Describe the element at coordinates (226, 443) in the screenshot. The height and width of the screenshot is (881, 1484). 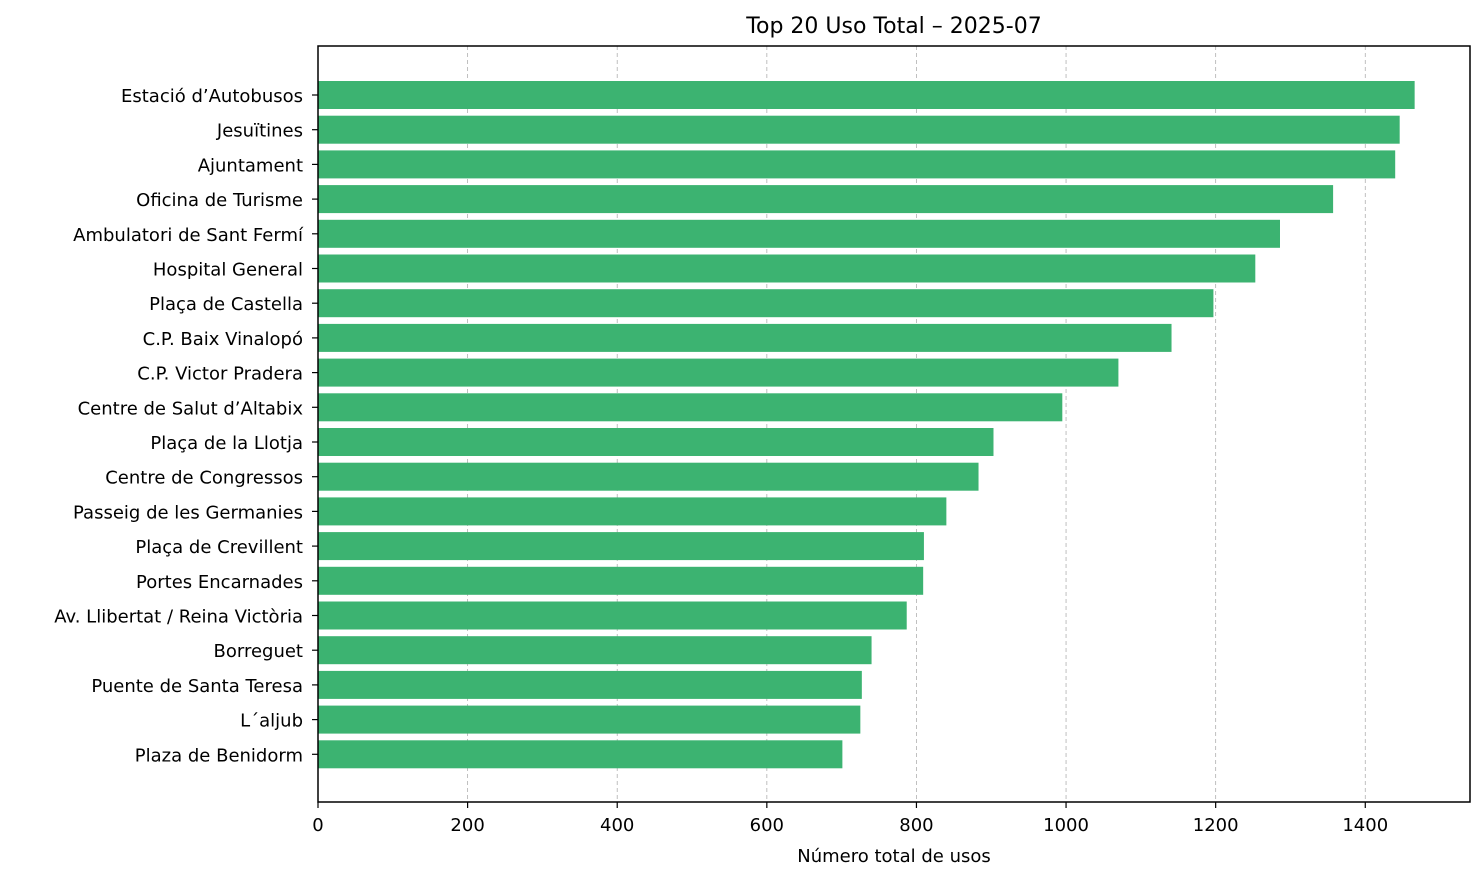
I see `y-tick-label: Plaça de la Llotja` at that location.